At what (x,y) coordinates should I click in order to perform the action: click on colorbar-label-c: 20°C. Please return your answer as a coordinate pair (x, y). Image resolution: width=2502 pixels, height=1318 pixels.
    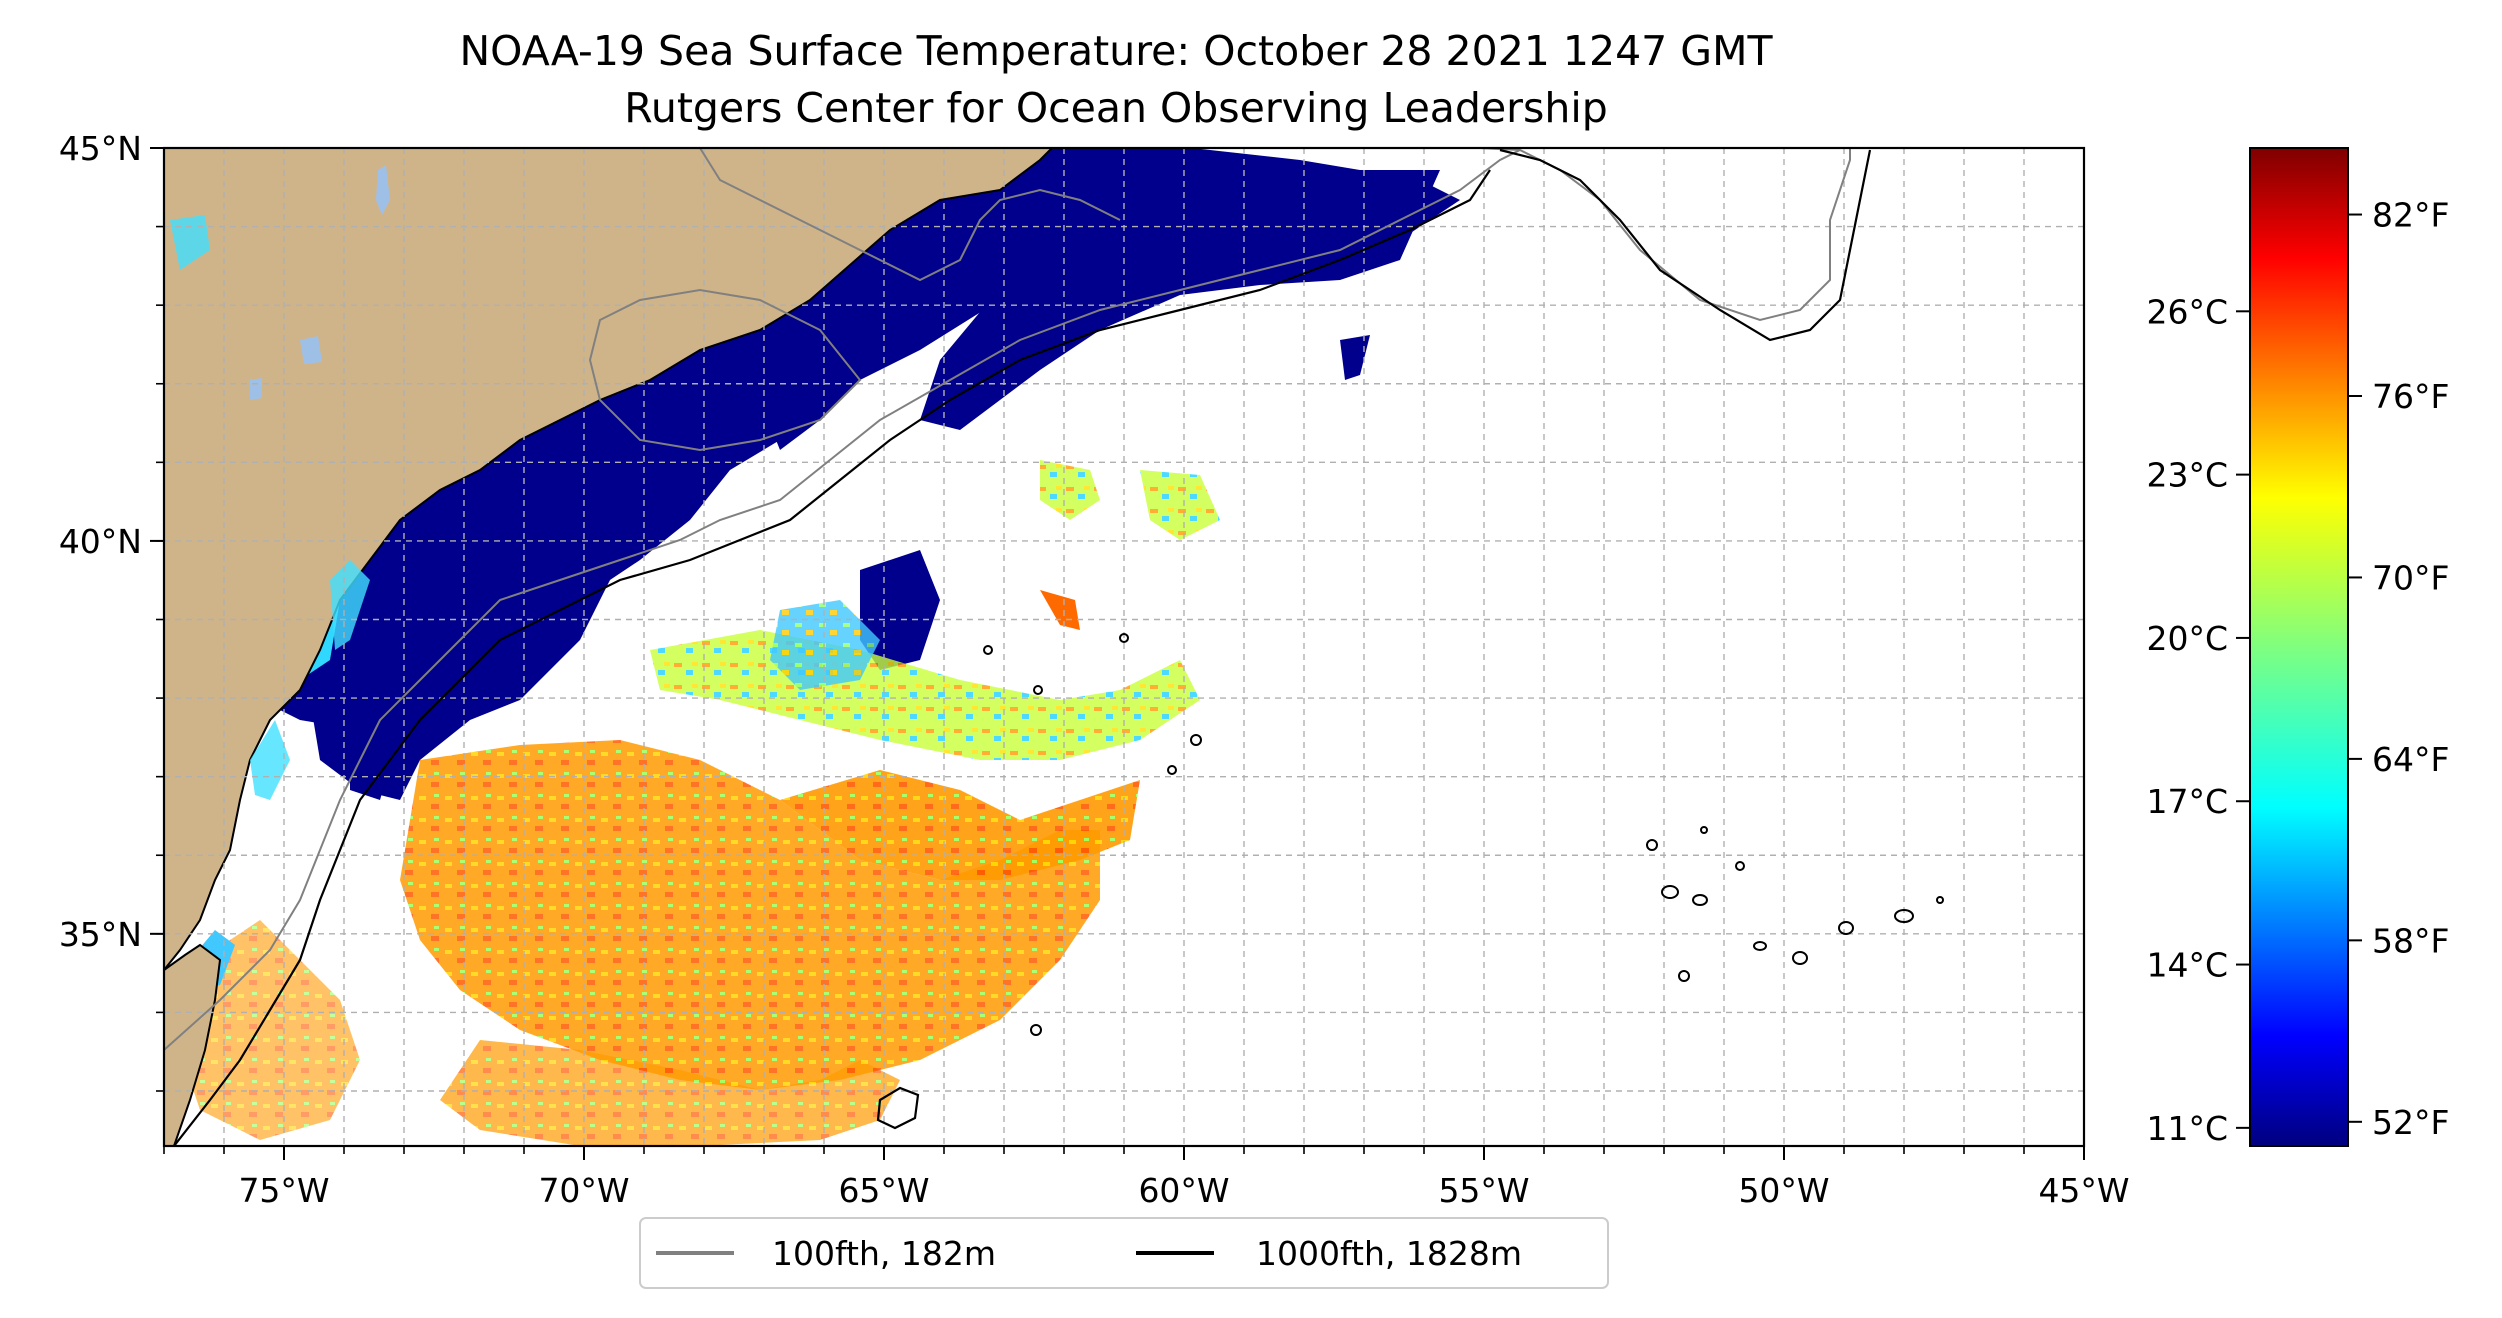
    Looking at the image, I should click on (2187, 638).